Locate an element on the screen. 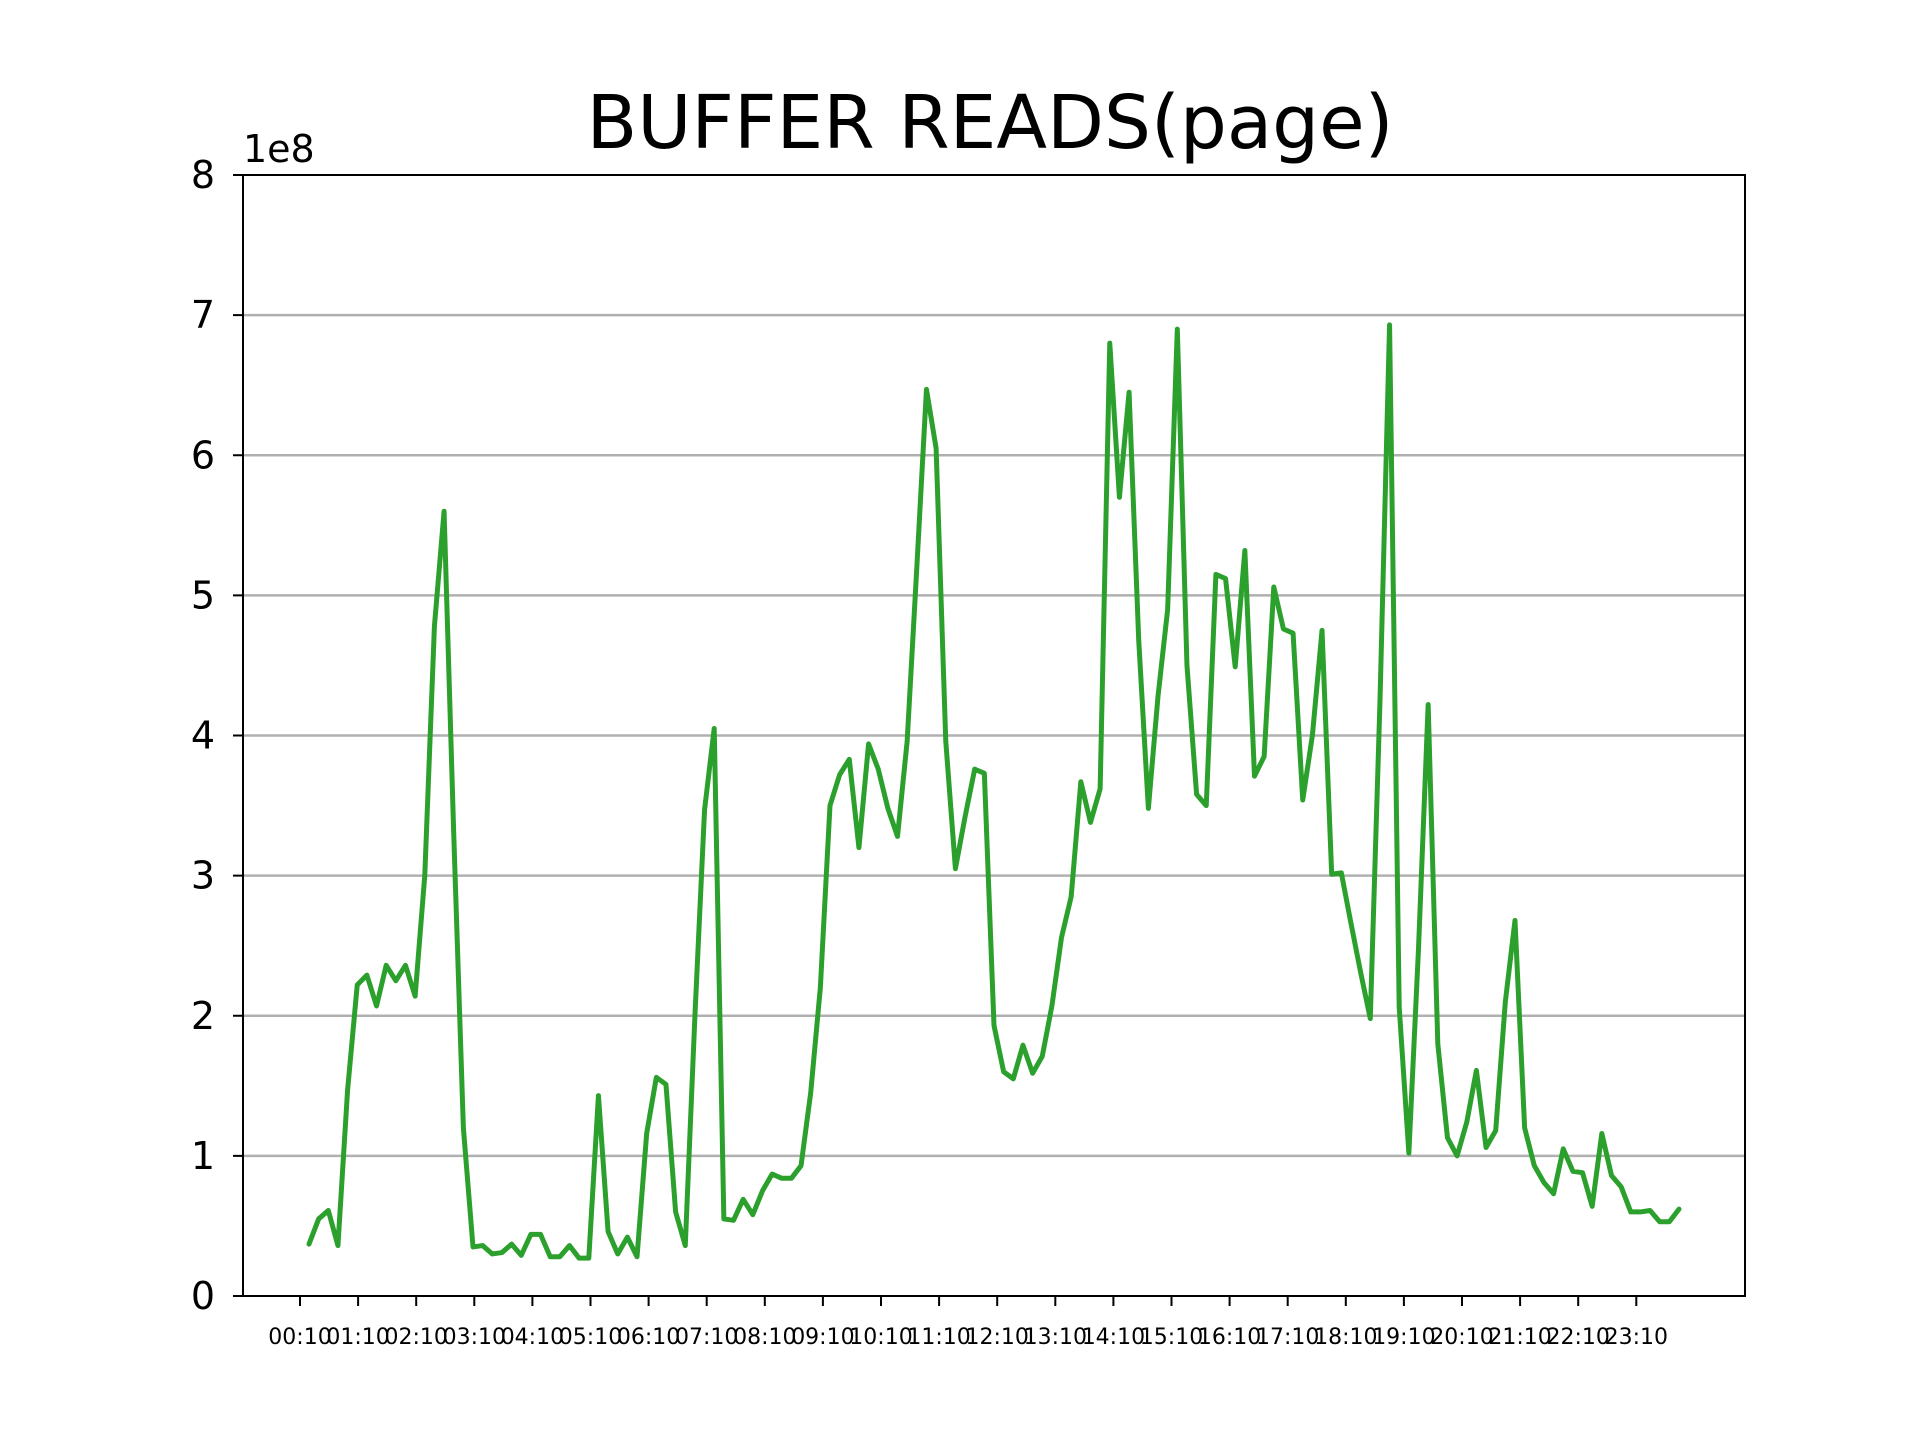  x-tick-label: 18:10 is located at coordinates (1345, 1337).